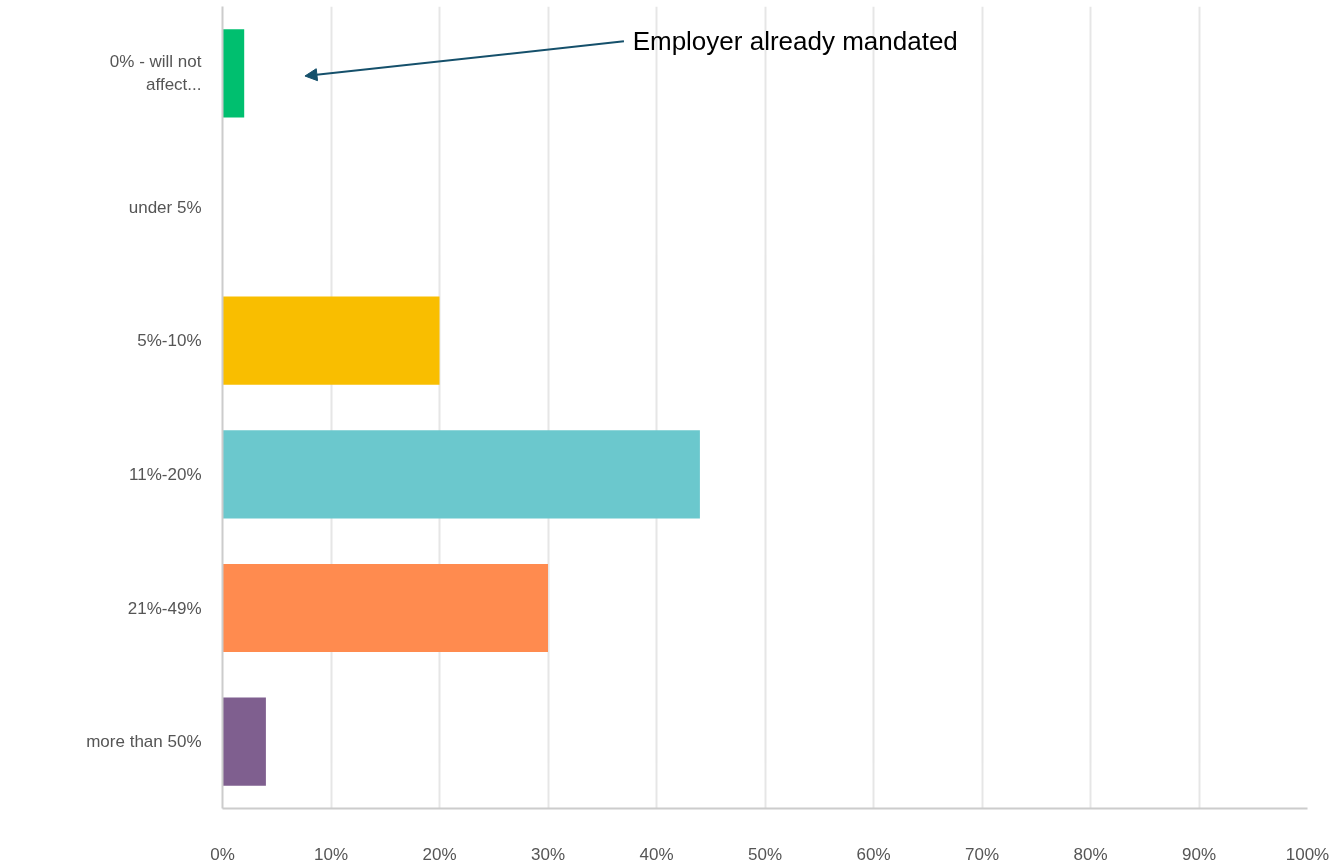 Image resolution: width=1332 pixels, height=866 pixels. What do you see at coordinates (873, 854) in the screenshot?
I see `x-tick-label: 60%` at bounding box center [873, 854].